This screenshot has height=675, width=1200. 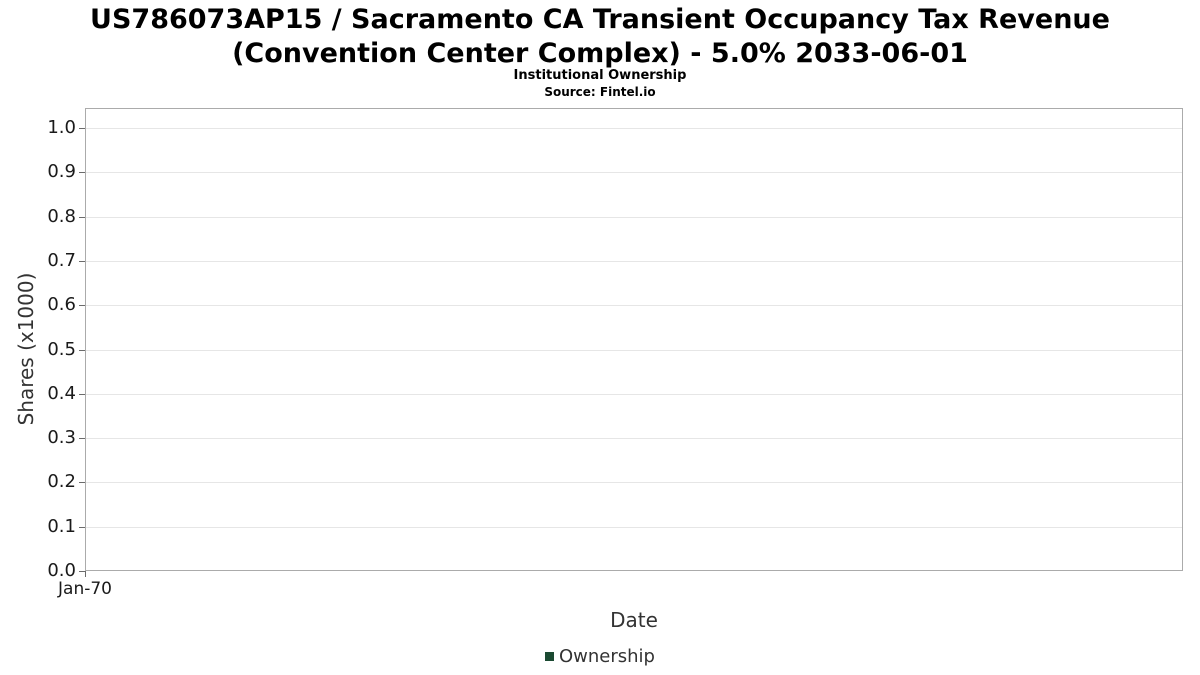 I want to click on legend-label: Ownership, so click(x=607, y=656).